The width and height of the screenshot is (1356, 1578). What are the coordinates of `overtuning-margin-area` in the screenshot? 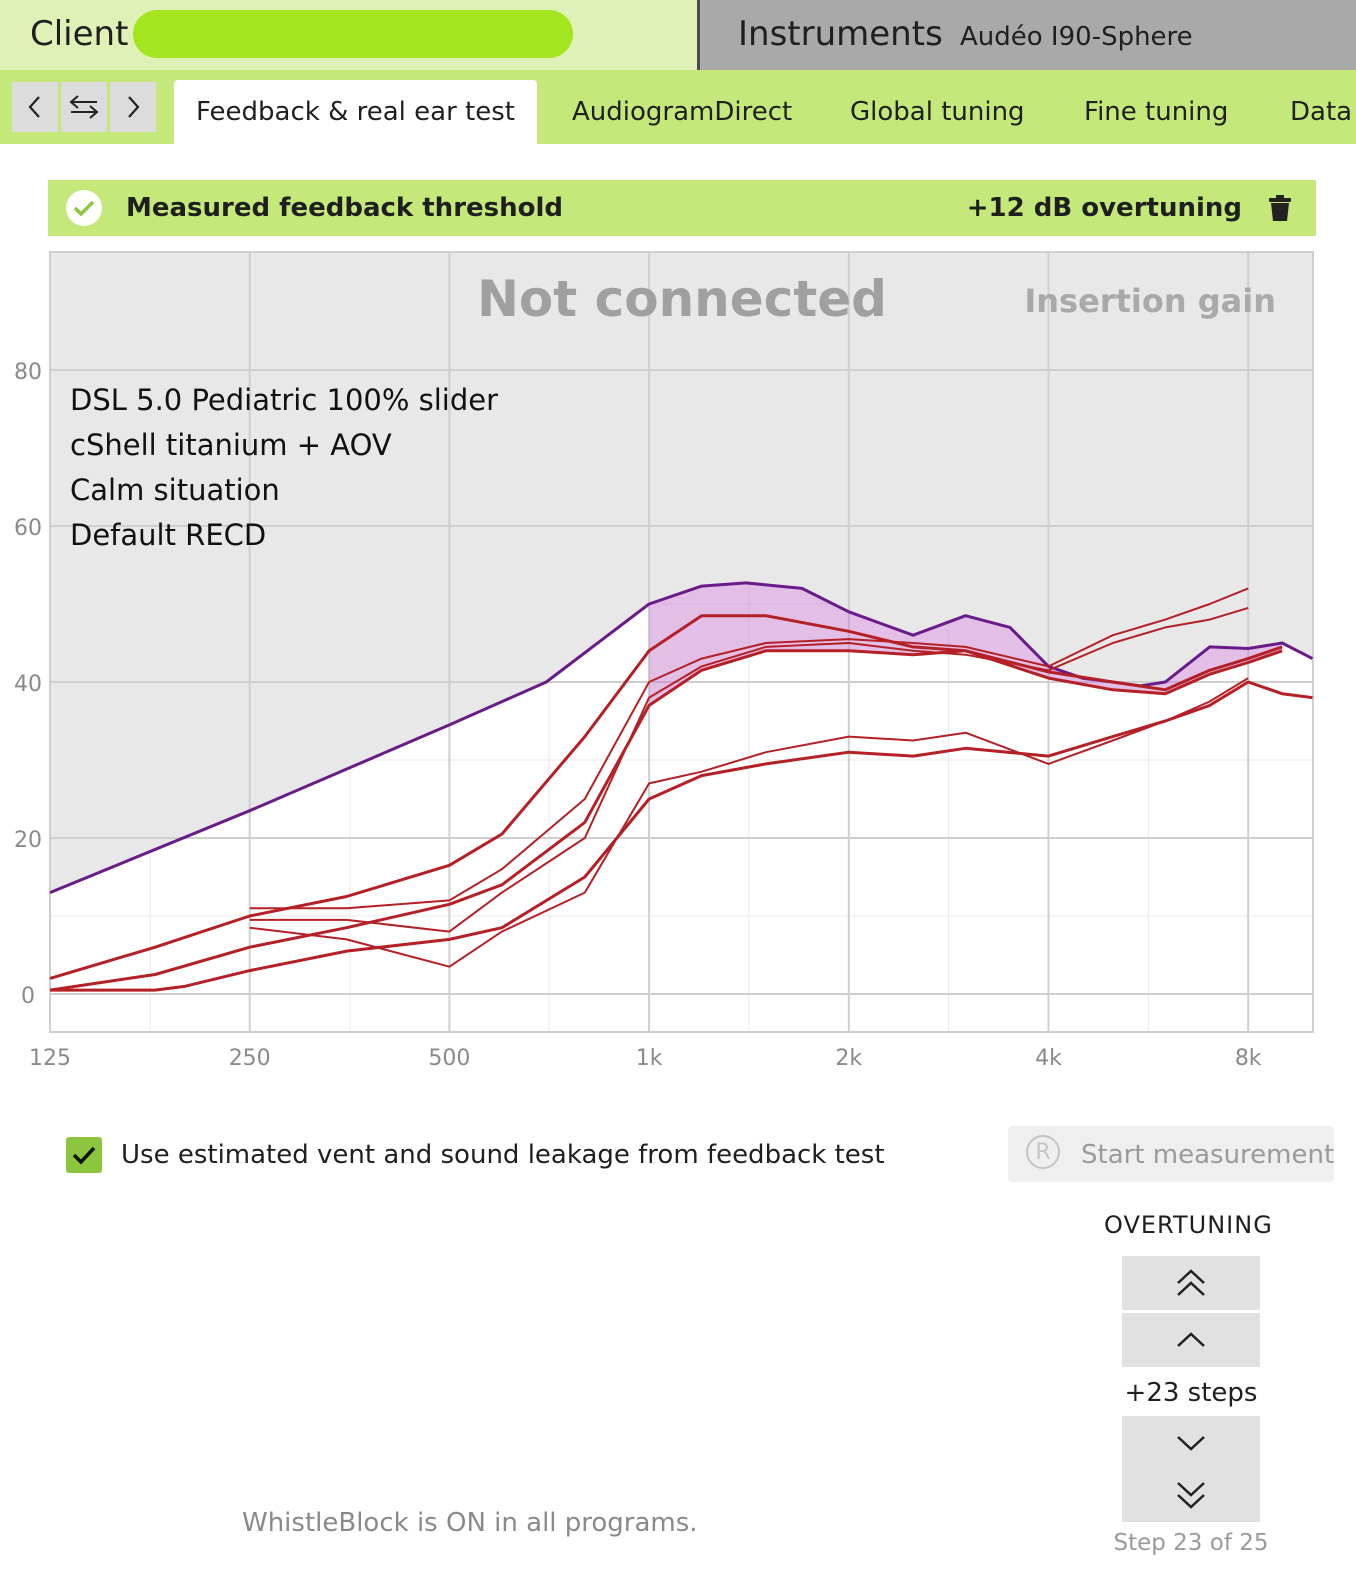 It's located at (966, 644).